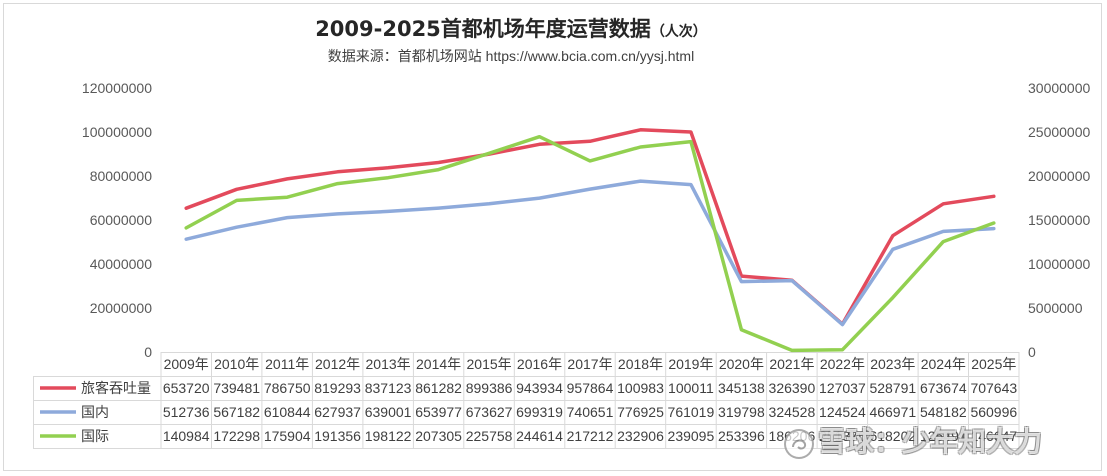 The image size is (1107, 476). I want to click on table-cell: 253396, so click(741, 436).